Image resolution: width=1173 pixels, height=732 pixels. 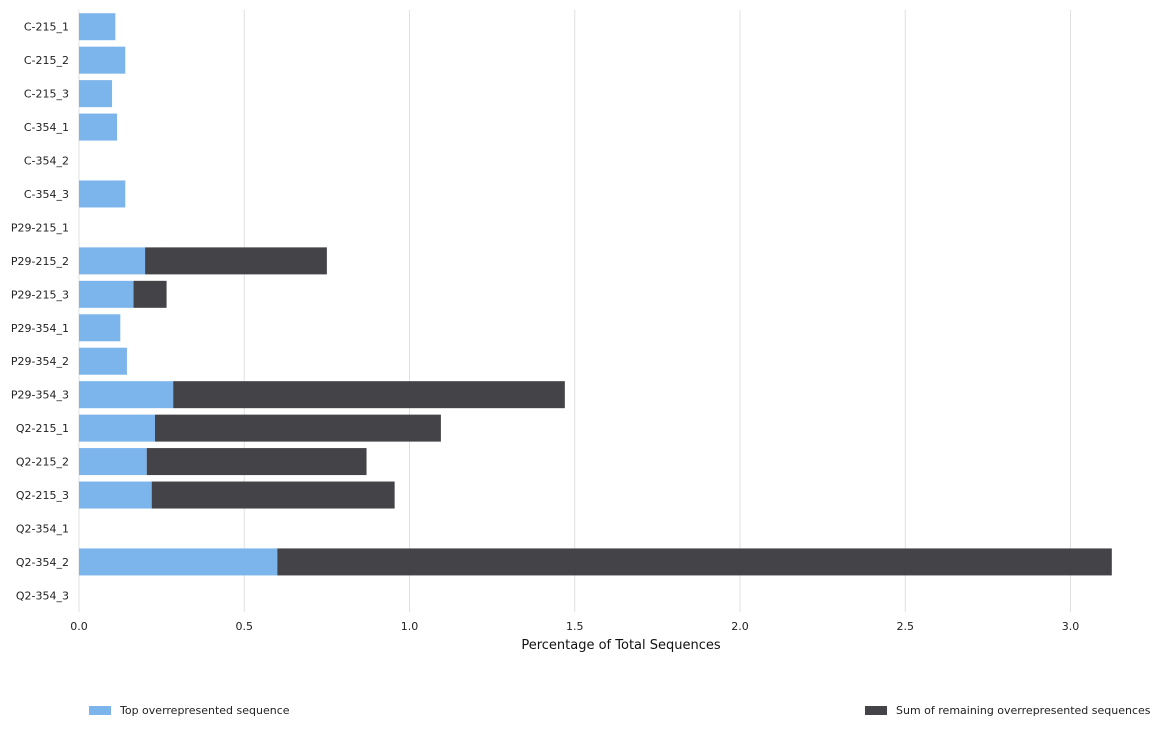 What do you see at coordinates (40, 227) in the screenshot?
I see `y-tick-label: P29-215_1` at bounding box center [40, 227].